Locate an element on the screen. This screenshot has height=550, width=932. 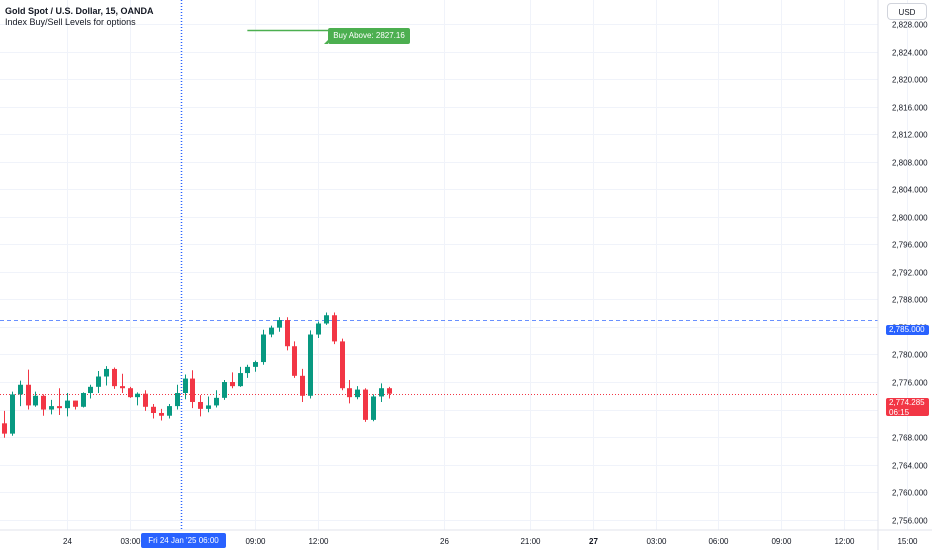
time-tick-label: 21:00 is located at coordinates (530, 541).